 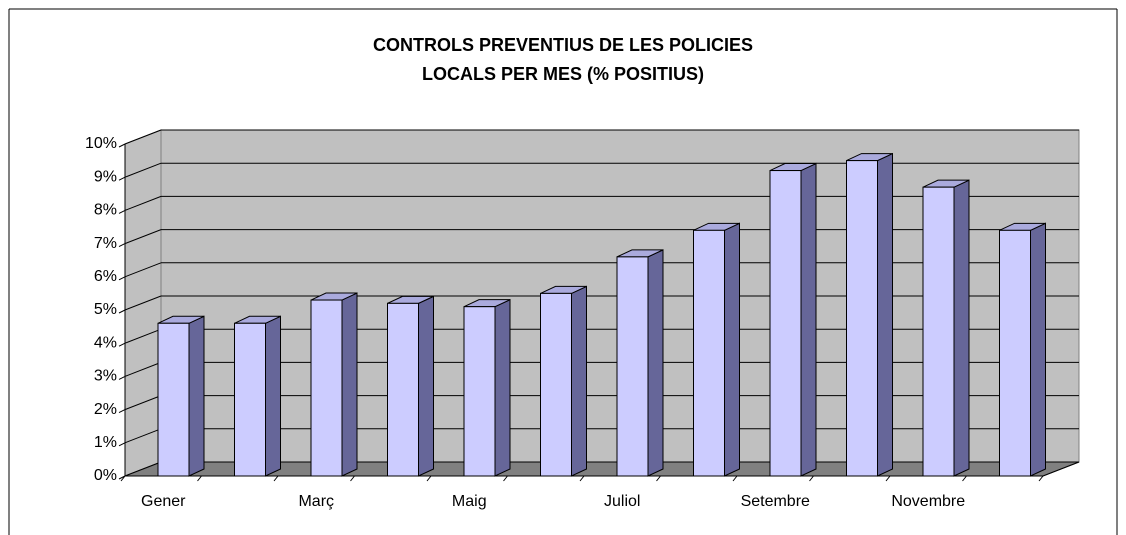 I want to click on x-tick-label: Novembre, so click(x=928, y=501).